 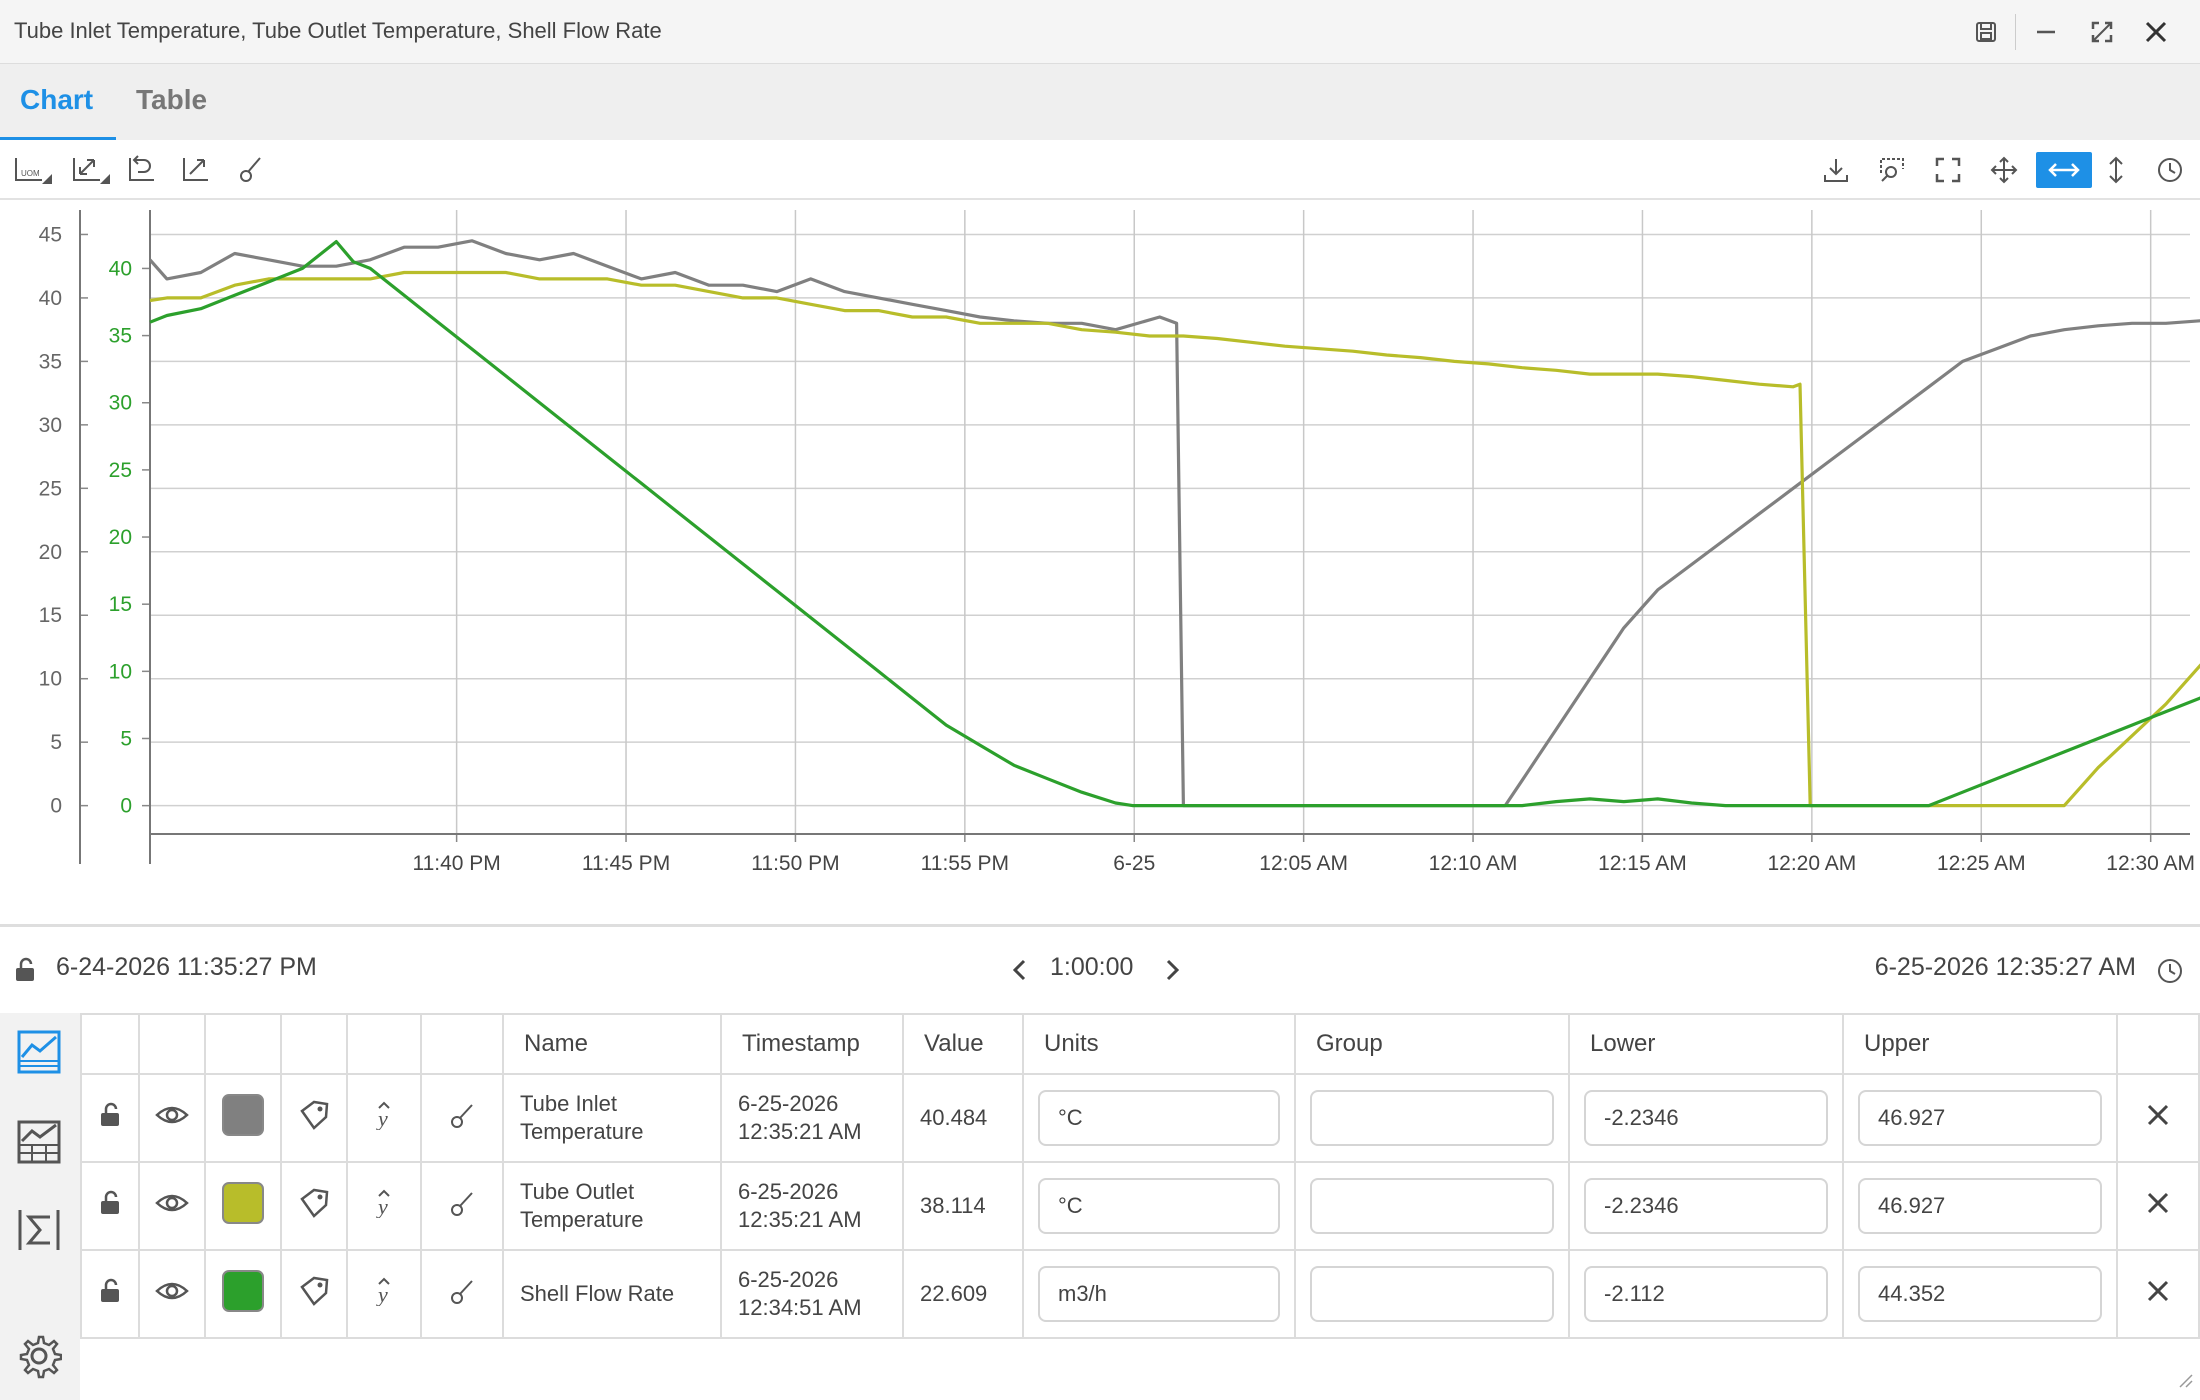 I want to click on vertical-zoom-icon, so click(x=2116, y=170).